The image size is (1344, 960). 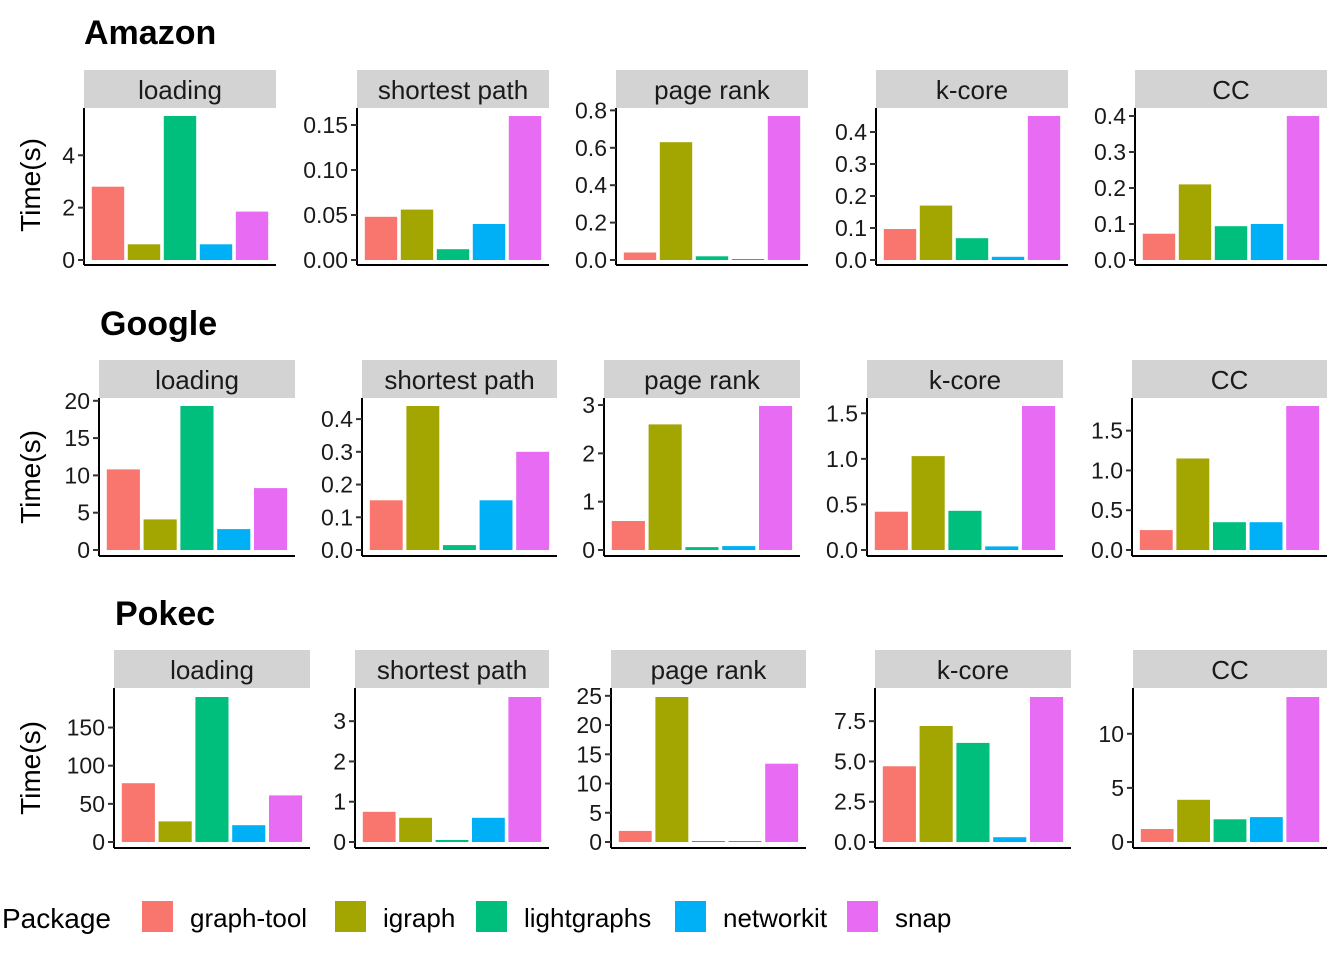 I want to click on section-title: Amazon, so click(x=150, y=33).